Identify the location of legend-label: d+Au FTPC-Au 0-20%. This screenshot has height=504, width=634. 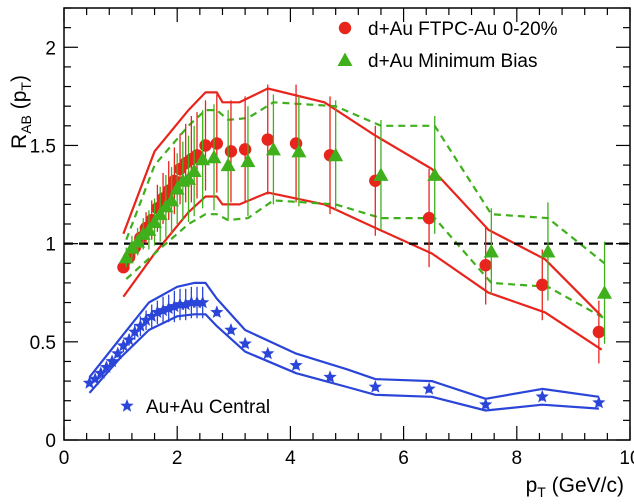
(463, 29).